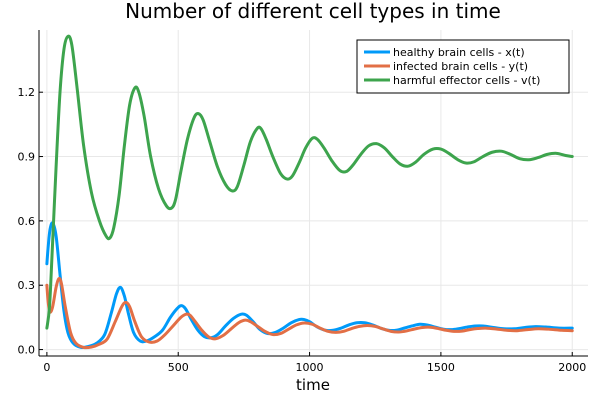 This screenshot has width=600, height=400. Describe the element at coordinates (27, 92) in the screenshot. I see `y-tick-label: 1.2` at that location.